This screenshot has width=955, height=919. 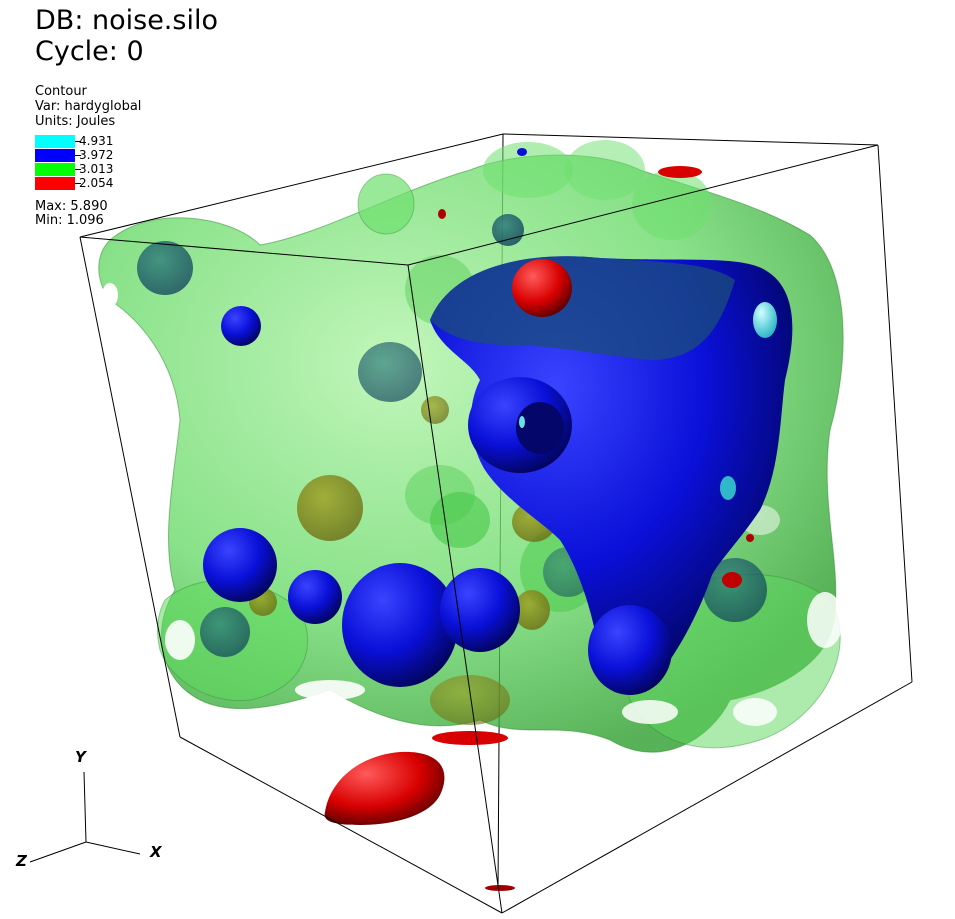 What do you see at coordinates (80, 757) in the screenshot?
I see `axis-label-y: Y` at bounding box center [80, 757].